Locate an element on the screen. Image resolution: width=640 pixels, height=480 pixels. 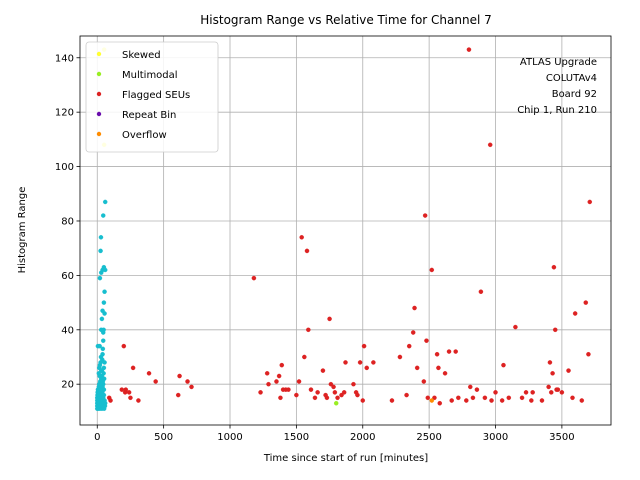
annotation-line-4: Chip 1, Run 210 is located at coordinates (557, 110).